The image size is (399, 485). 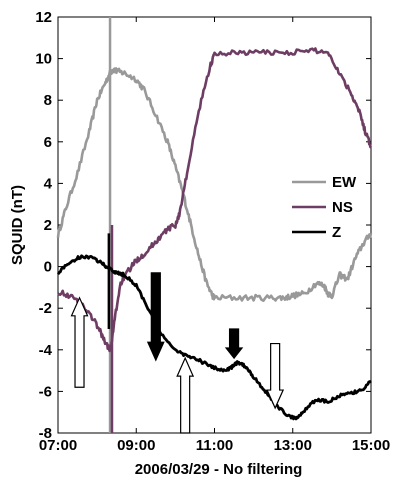 I want to click on x-tick-label: 07:00, so click(x=58, y=445).